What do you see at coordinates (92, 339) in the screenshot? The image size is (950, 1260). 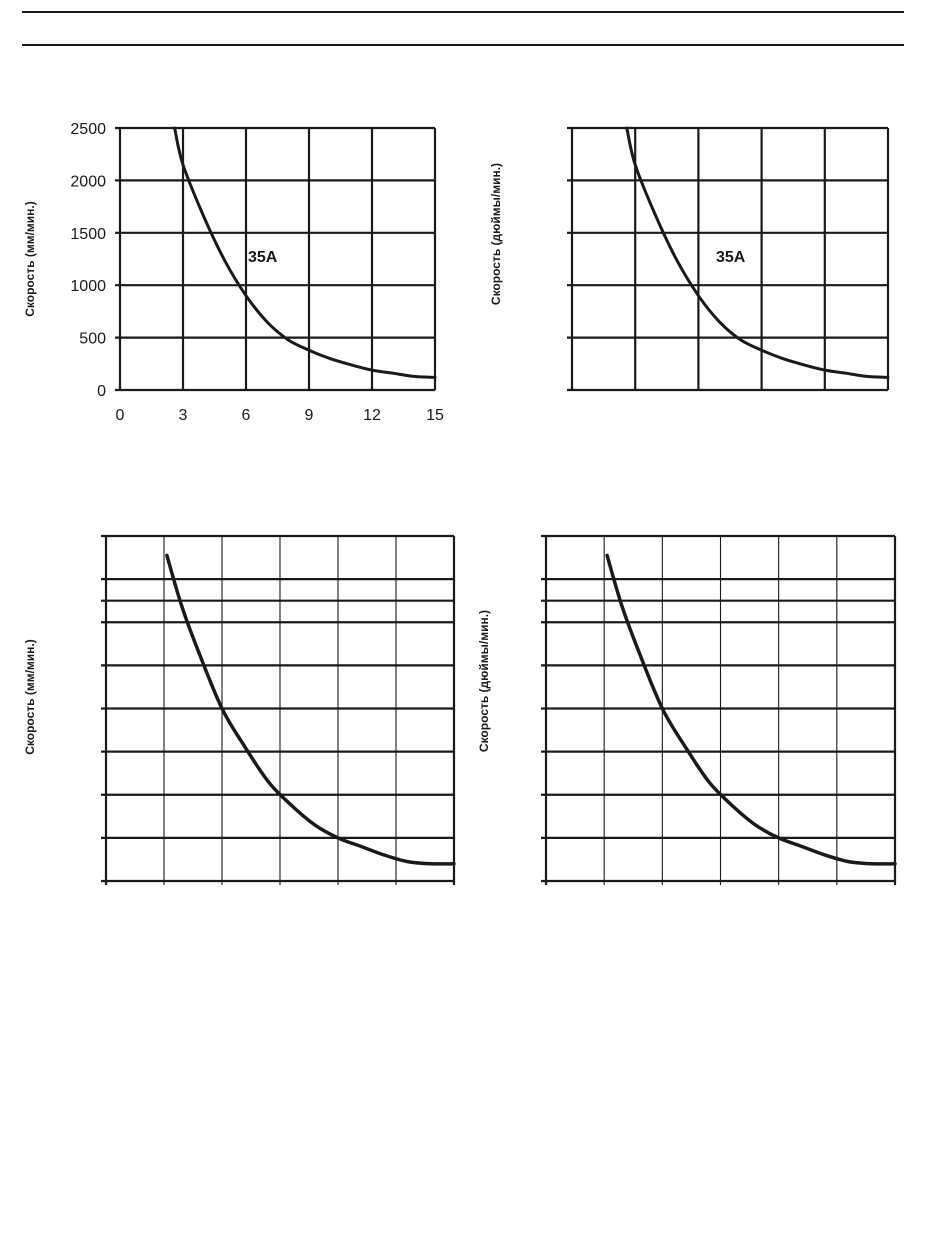 I see `chart1-y-tick-500: 500` at bounding box center [92, 339].